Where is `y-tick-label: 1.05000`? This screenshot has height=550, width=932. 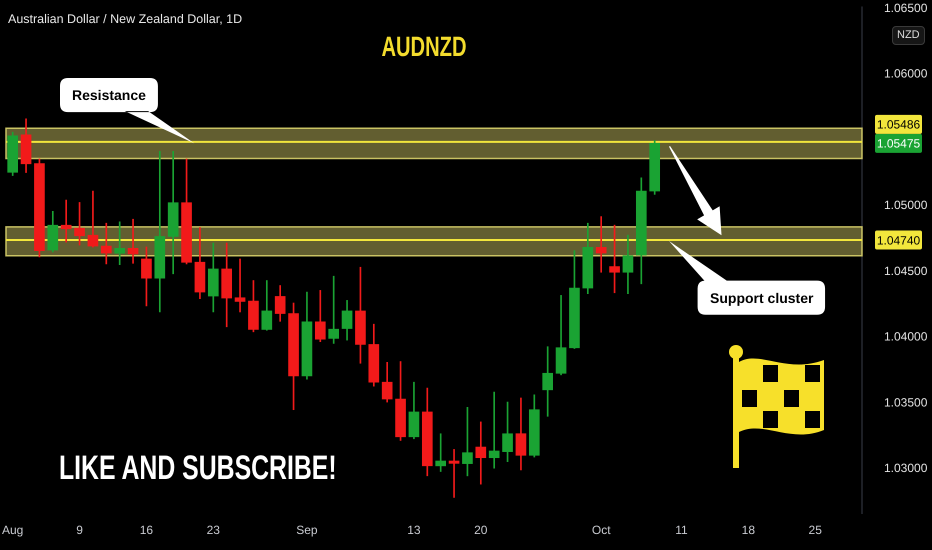
y-tick-label: 1.05000 is located at coordinates (906, 205).